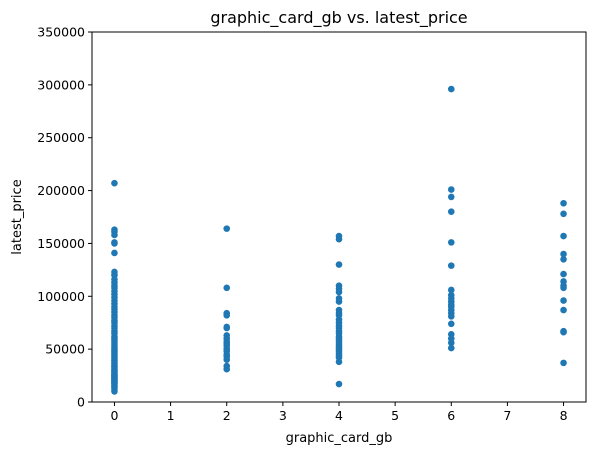  What do you see at coordinates (61, 243) in the screenshot?
I see `y-tick-label: 150000` at bounding box center [61, 243].